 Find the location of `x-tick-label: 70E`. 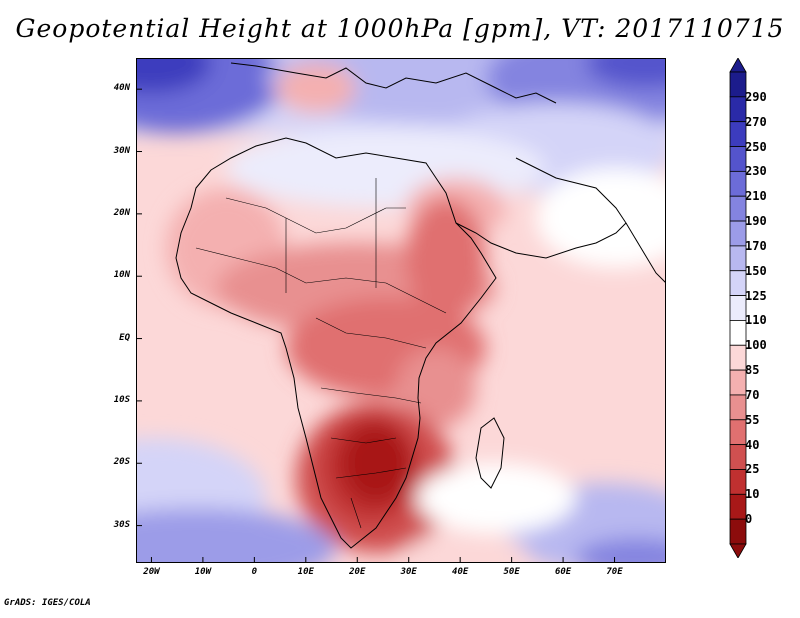

x-tick-label: 70E is located at coordinates (614, 572).